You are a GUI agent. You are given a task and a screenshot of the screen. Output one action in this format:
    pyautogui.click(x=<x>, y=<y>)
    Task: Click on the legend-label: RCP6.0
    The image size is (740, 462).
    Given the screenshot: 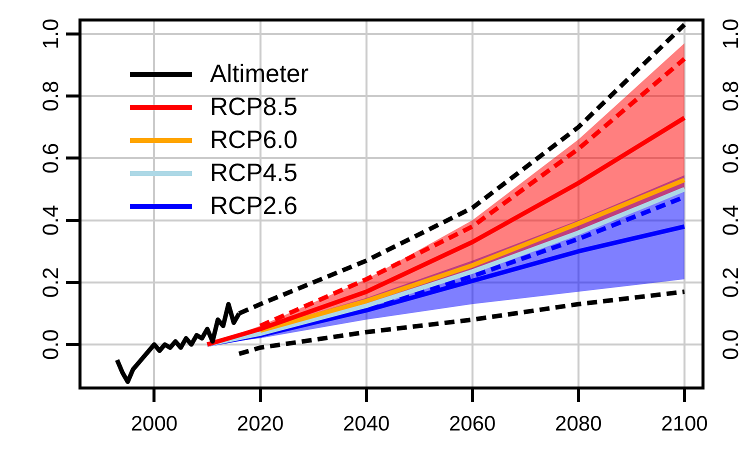 What is the action you would take?
    pyautogui.click(x=254, y=140)
    